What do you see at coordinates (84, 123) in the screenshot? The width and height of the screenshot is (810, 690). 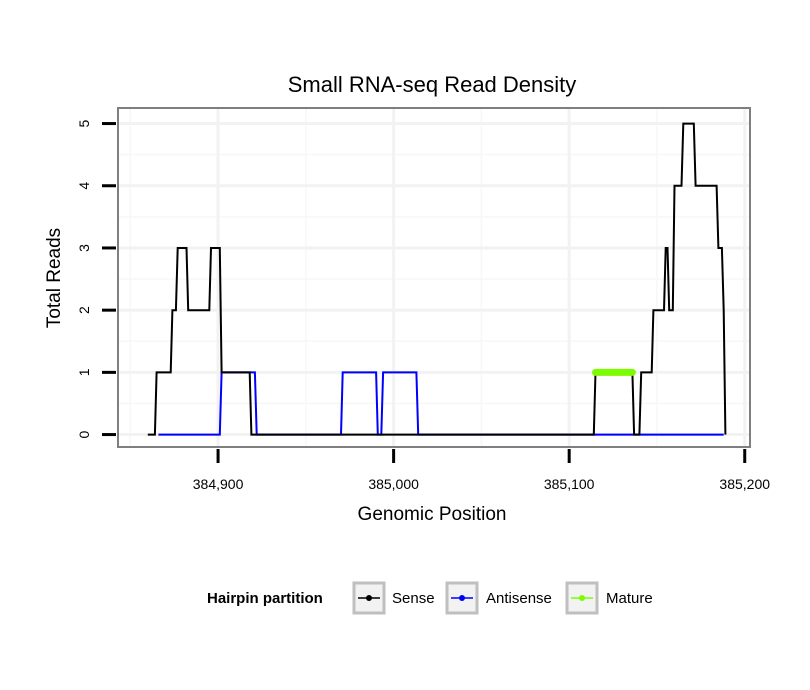 I see `y-tick-label: 5` at bounding box center [84, 123].